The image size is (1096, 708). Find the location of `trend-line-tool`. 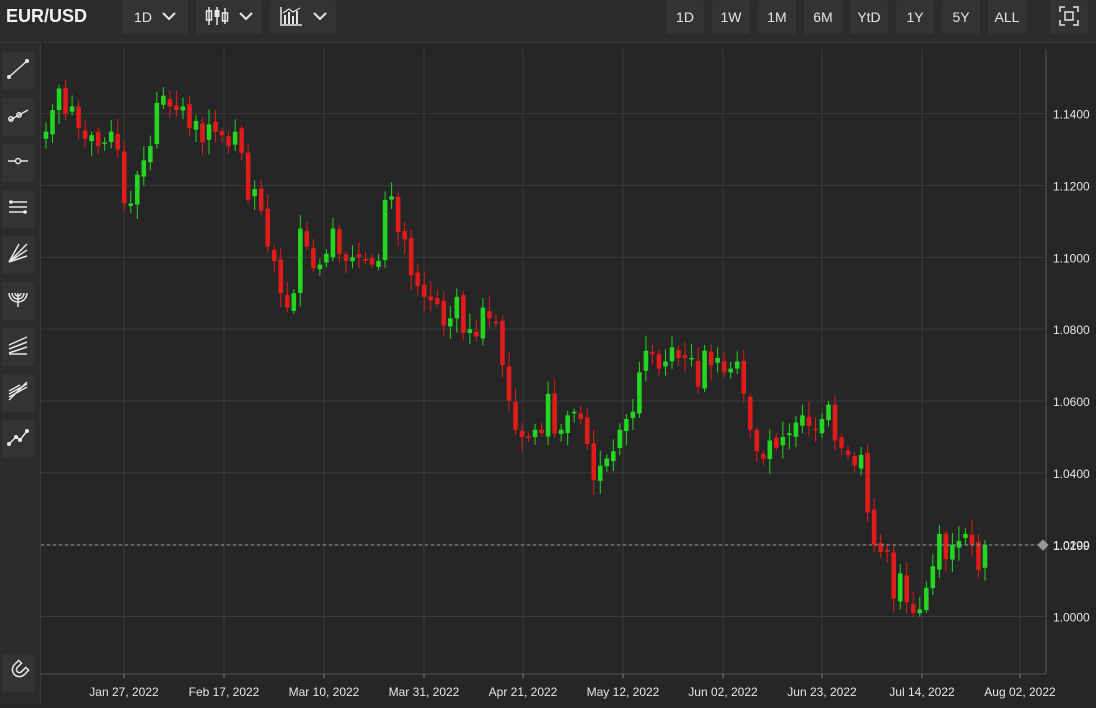

trend-line-tool is located at coordinates (18, 71).